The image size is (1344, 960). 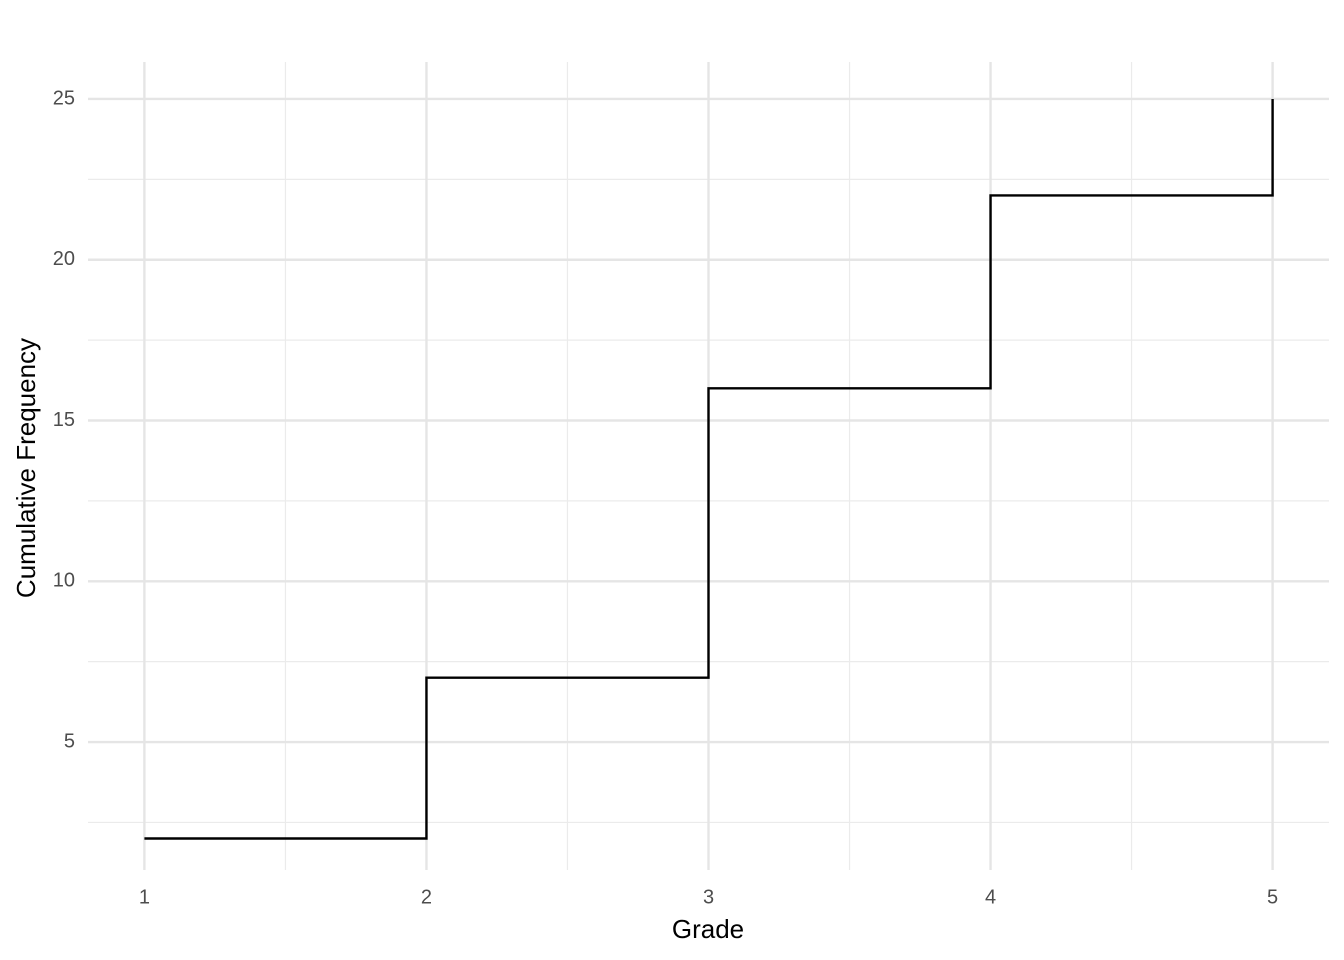 What do you see at coordinates (1272, 897) in the screenshot?
I see `x-tick-label: 5` at bounding box center [1272, 897].